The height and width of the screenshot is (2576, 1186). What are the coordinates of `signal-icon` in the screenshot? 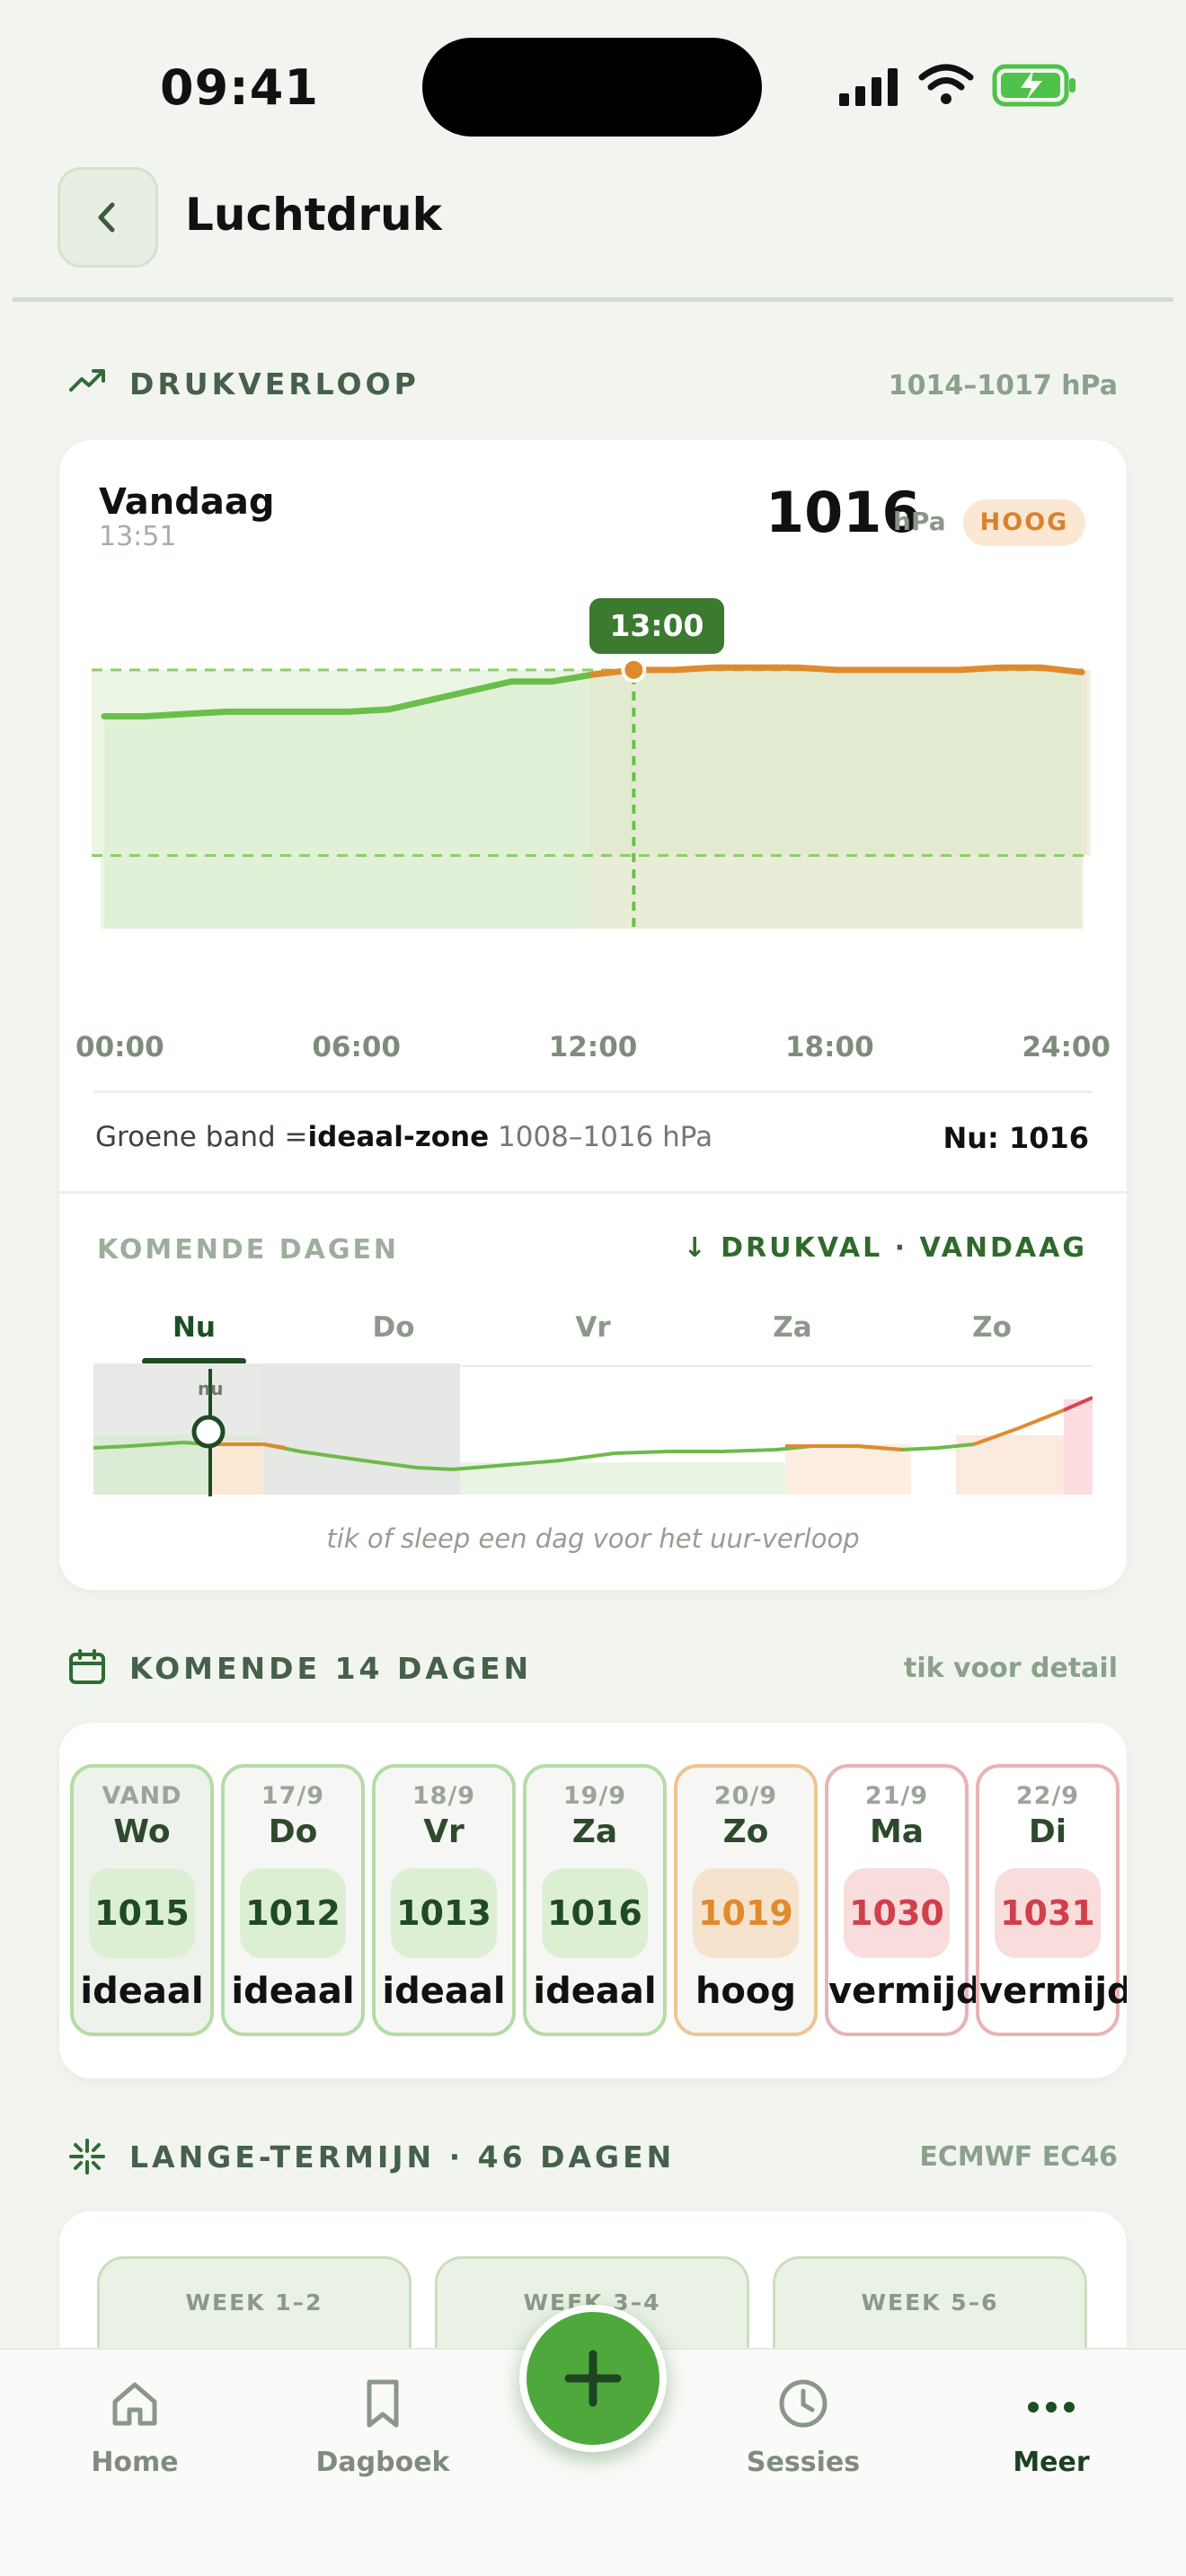 It's located at (870, 88).